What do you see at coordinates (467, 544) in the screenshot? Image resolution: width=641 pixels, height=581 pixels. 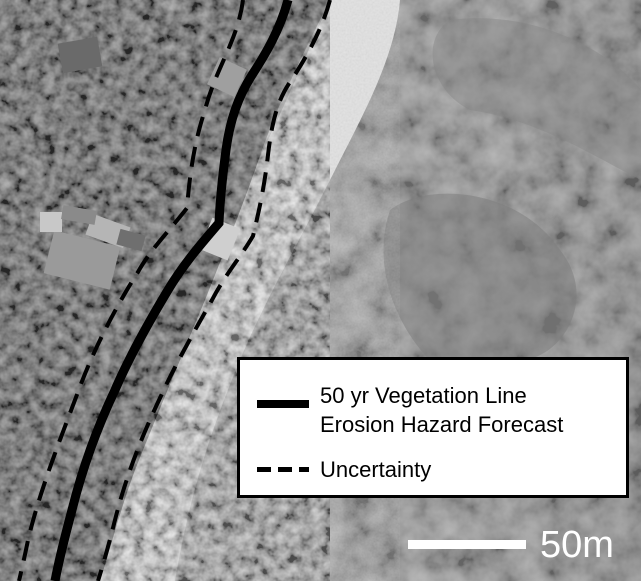 I see `scale-bar-line` at bounding box center [467, 544].